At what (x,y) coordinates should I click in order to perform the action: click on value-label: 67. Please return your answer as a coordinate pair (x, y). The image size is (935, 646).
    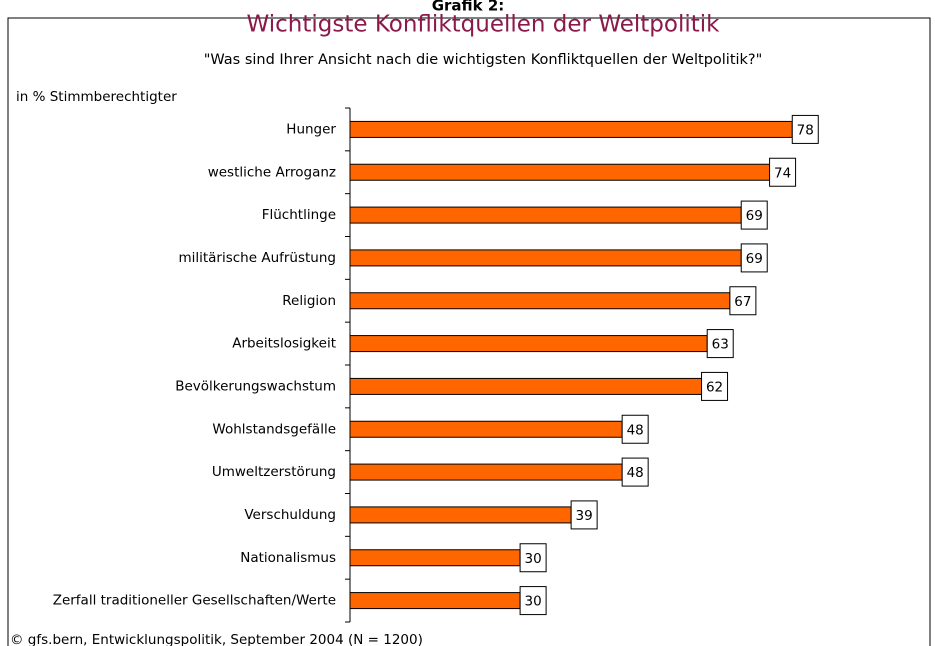
    Looking at the image, I should click on (742, 302).